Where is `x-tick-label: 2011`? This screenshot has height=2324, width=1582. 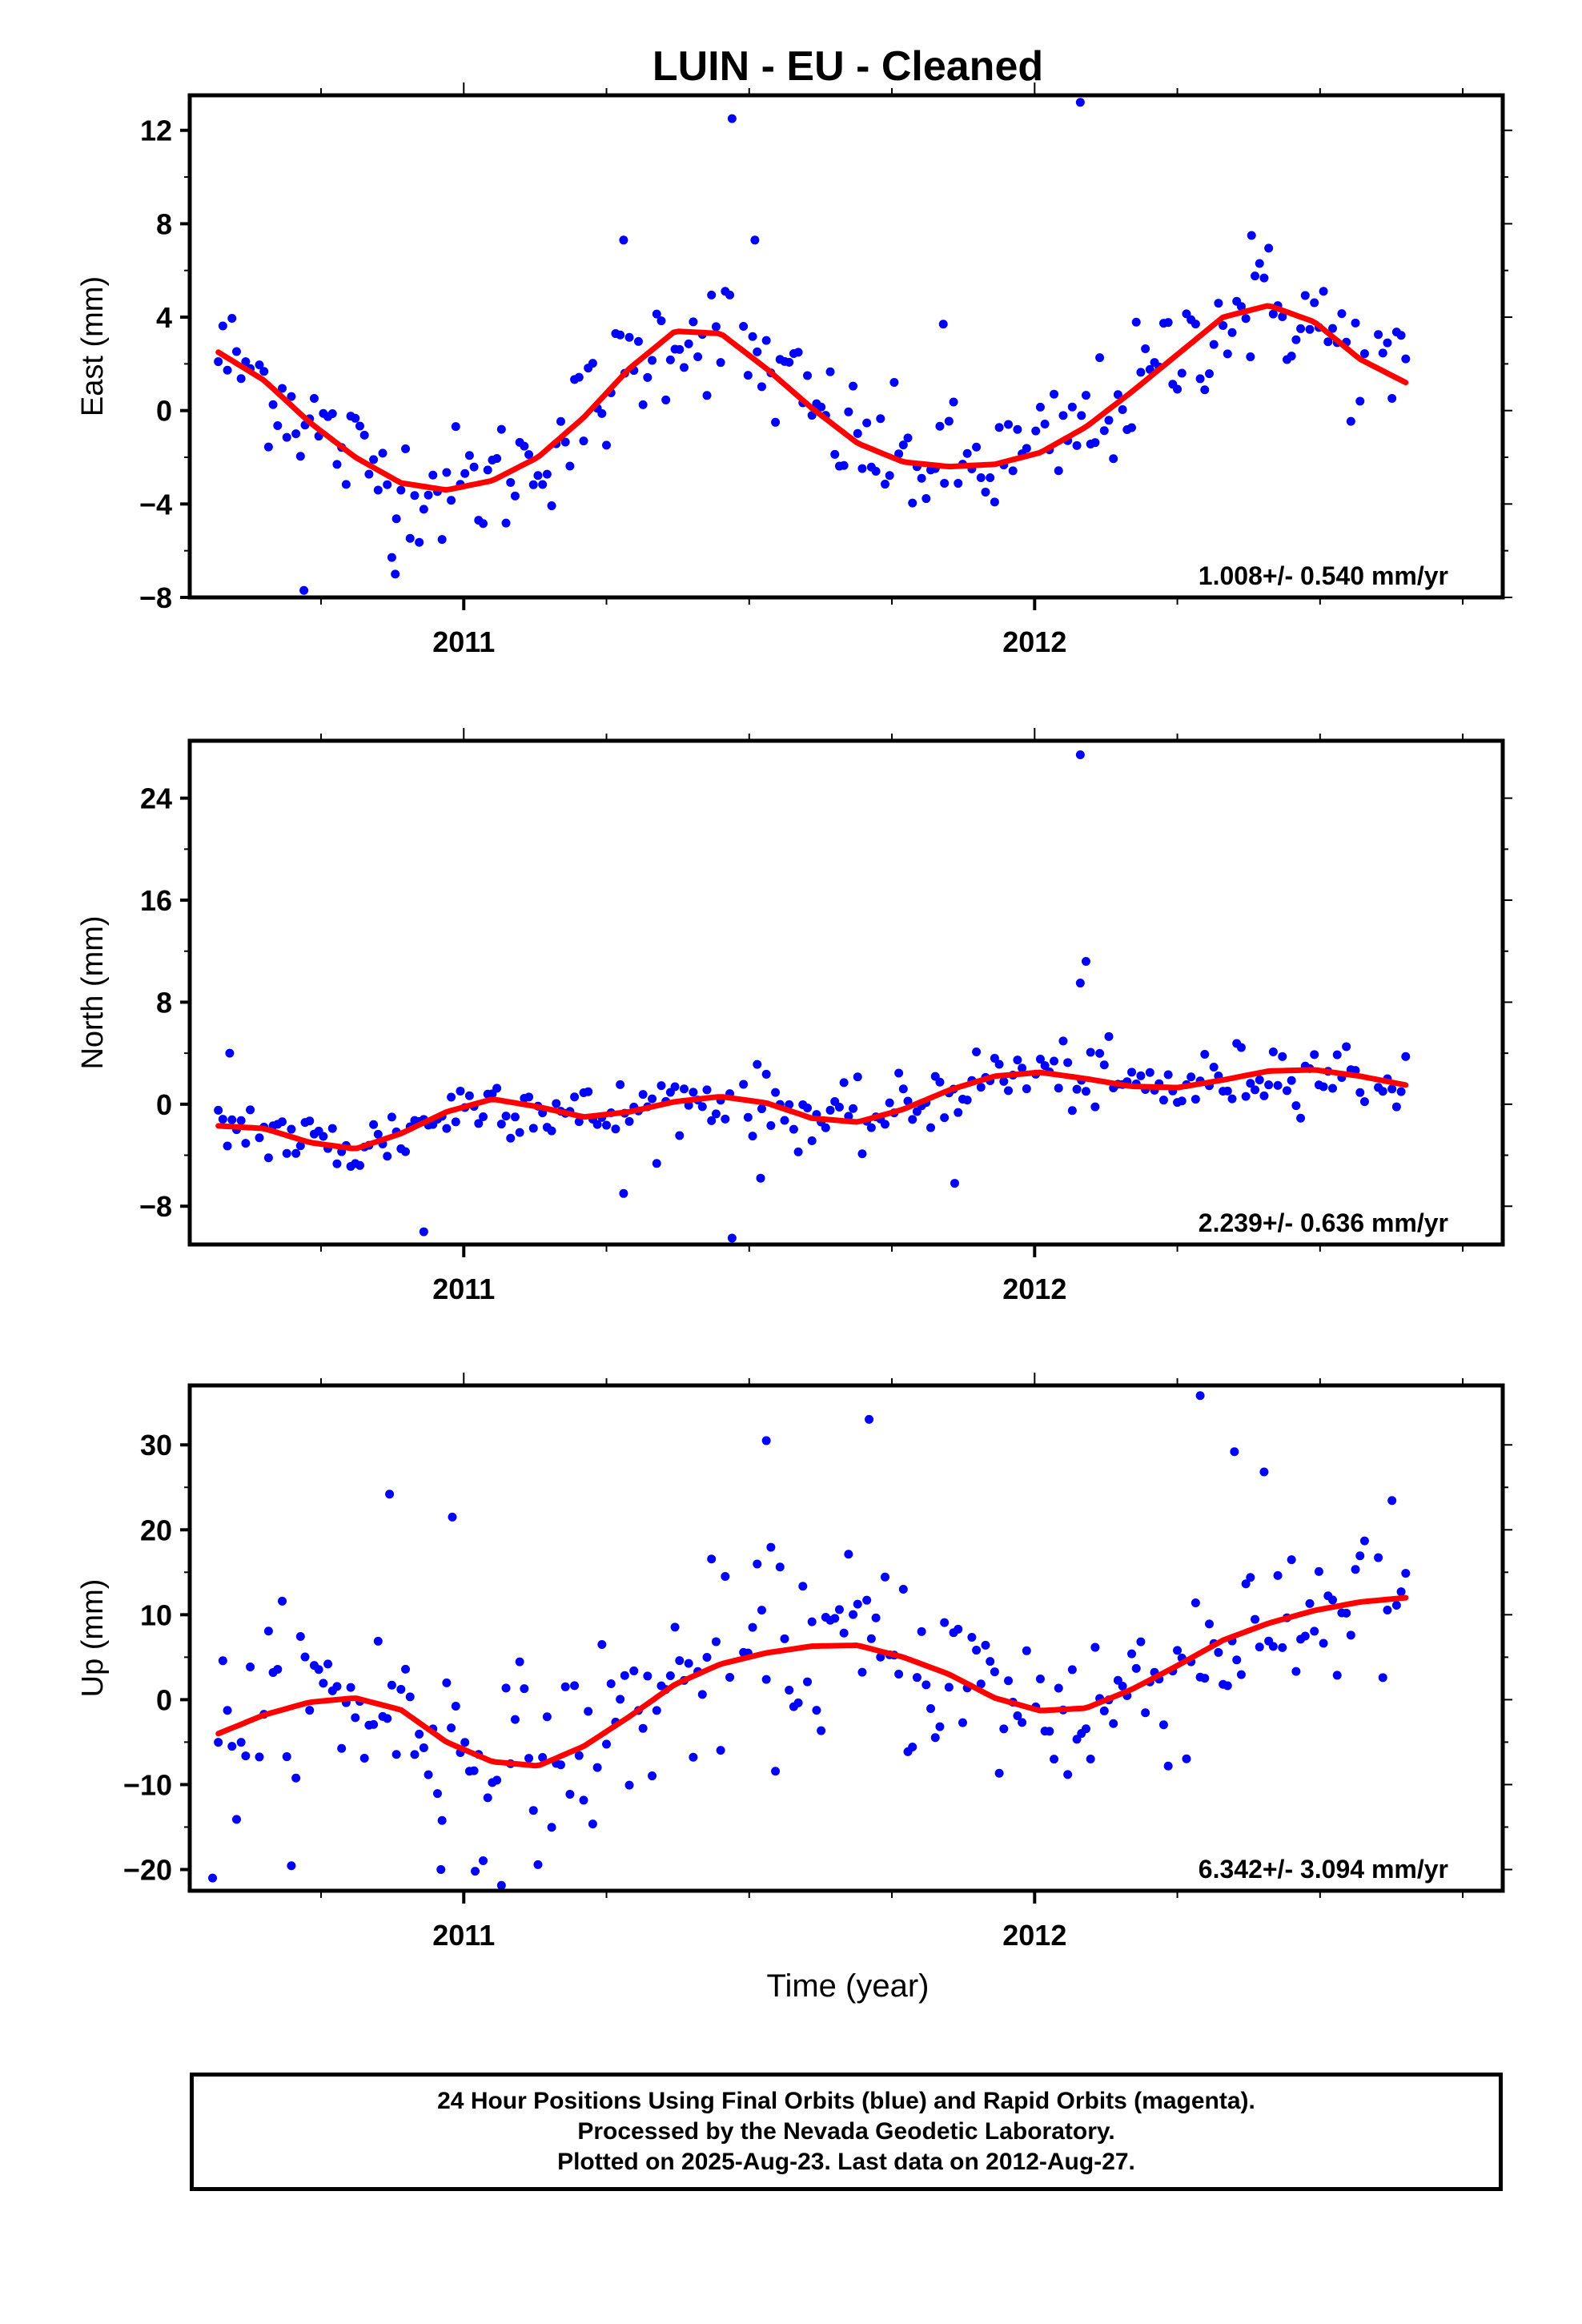 x-tick-label: 2011 is located at coordinates (463, 1289).